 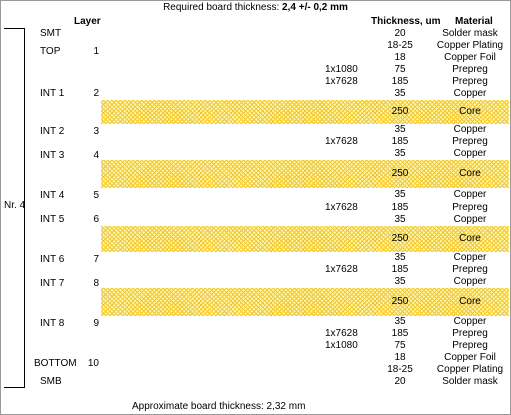 I want to click on glass-style-4: 1x7628, so click(x=341, y=81).